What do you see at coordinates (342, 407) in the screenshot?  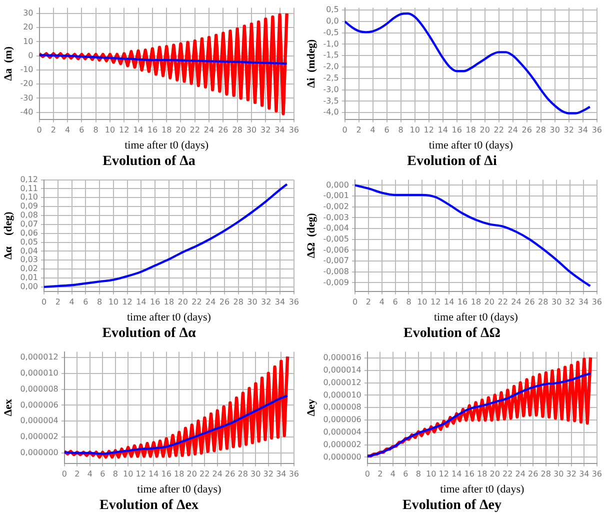 I see `y-tick-label: 0,000008` at bounding box center [342, 407].